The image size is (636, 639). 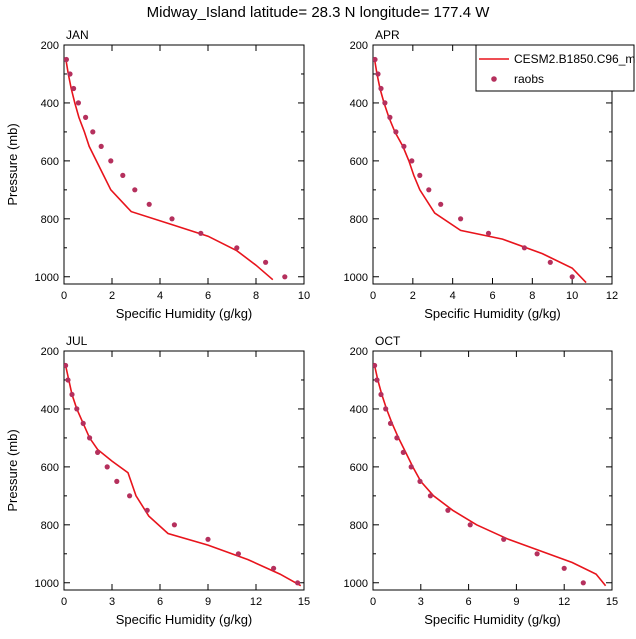 What do you see at coordinates (574, 59) in the screenshot?
I see `legend-model-label: CESM2.B1850.C96_m` at bounding box center [574, 59].